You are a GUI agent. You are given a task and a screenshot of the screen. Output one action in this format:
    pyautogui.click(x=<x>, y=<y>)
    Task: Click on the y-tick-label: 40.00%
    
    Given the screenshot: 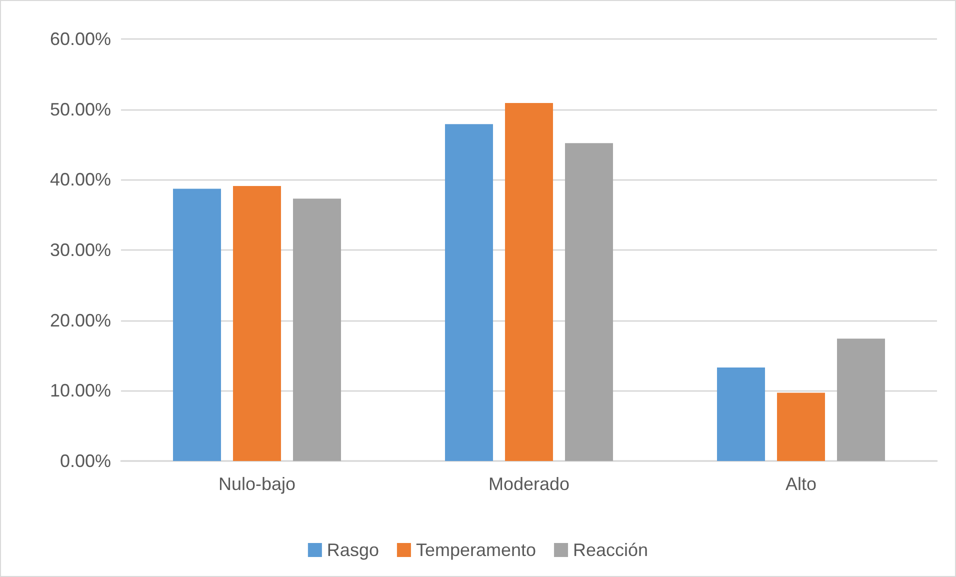 What is the action you would take?
    pyautogui.click(x=80, y=180)
    